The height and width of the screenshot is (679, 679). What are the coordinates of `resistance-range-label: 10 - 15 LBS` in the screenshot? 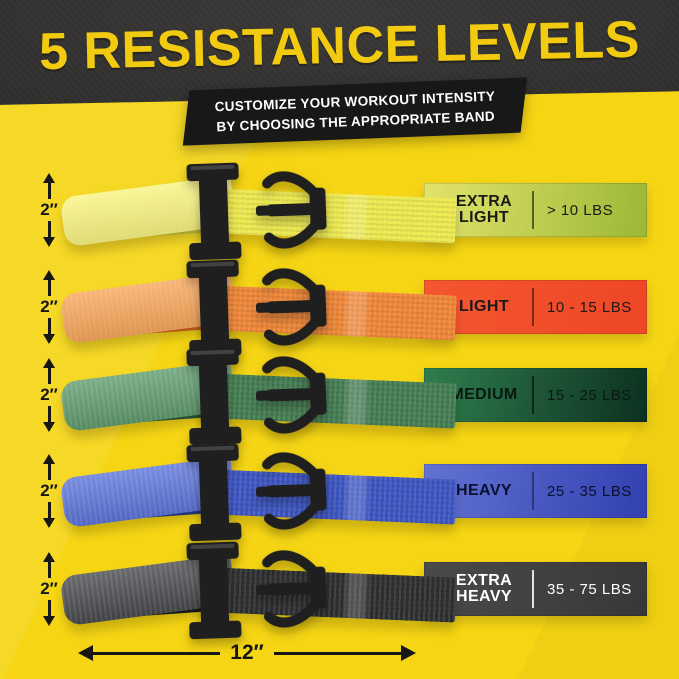 It's located at (589, 307).